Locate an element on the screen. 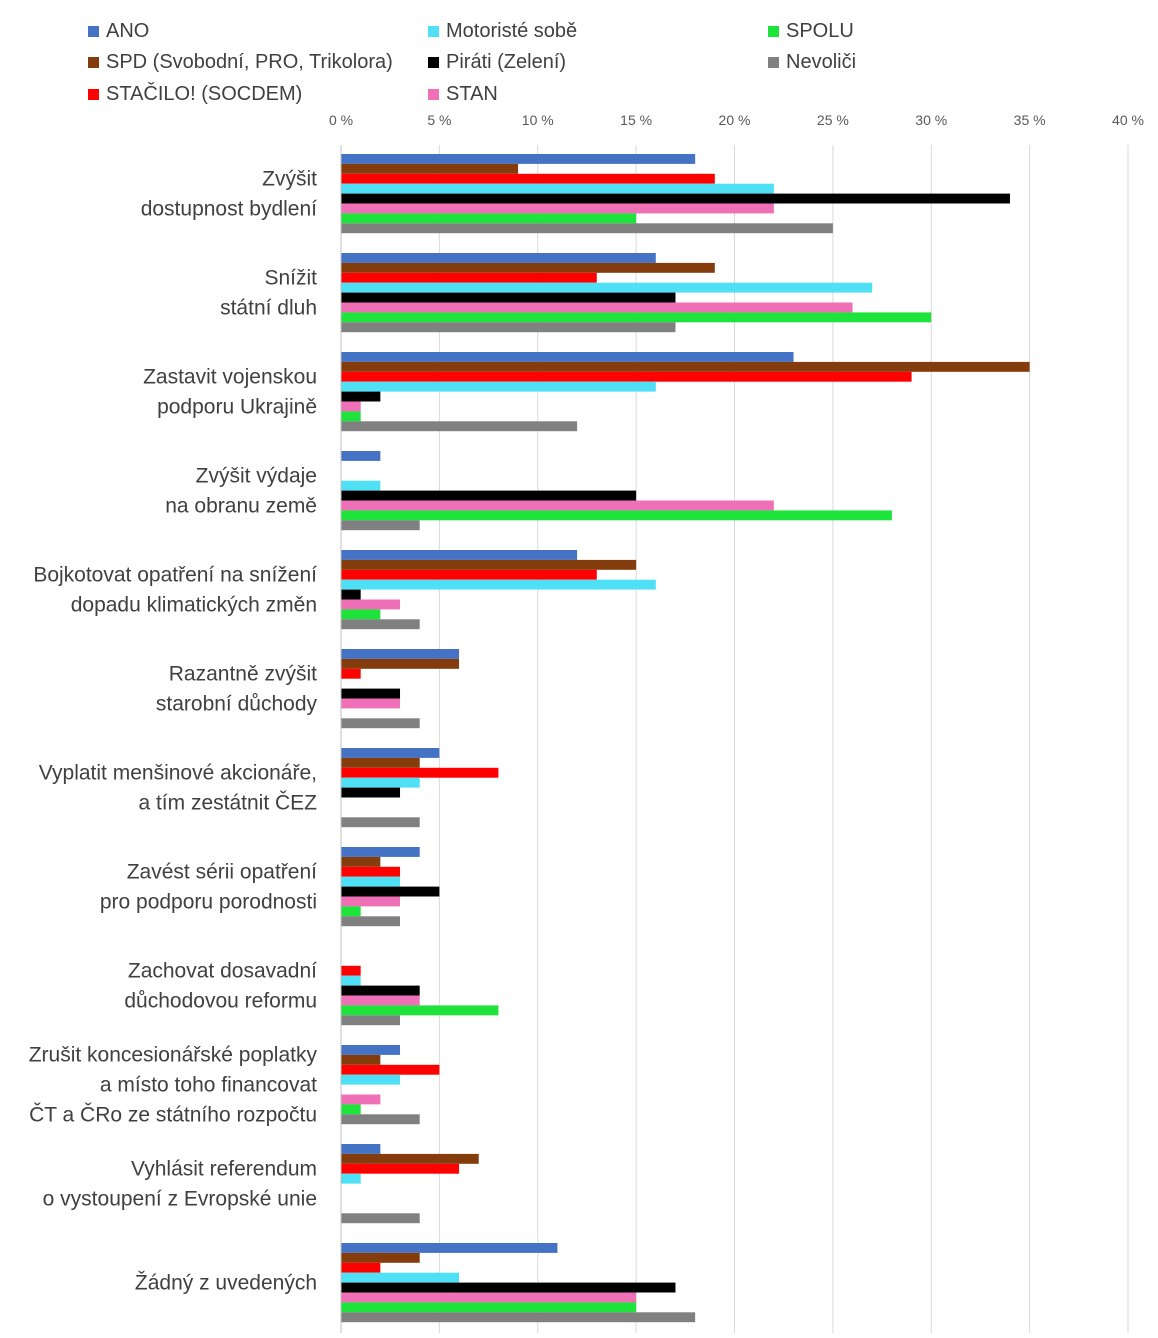 The width and height of the screenshot is (1158, 1338). category-label: Žádný z uvedených is located at coordinates (226, 1283).